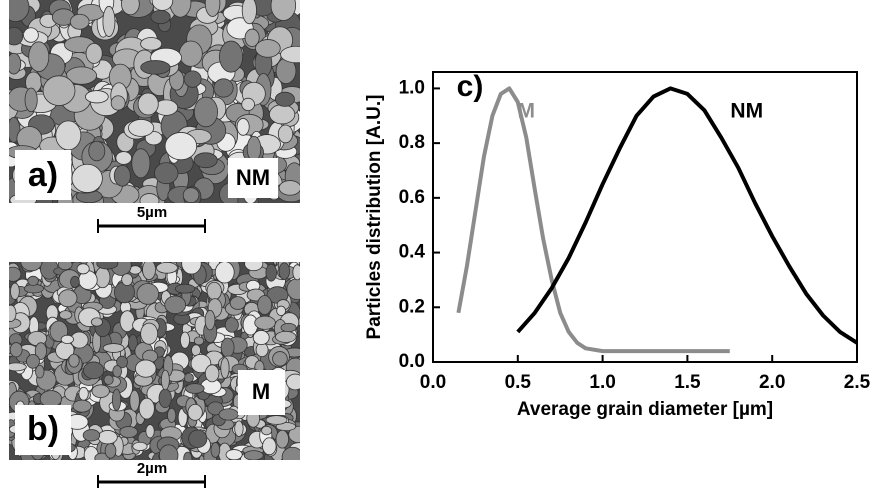 The image size is (879, 489). I want to click on scale-label: 2µm, so click(152, 468).